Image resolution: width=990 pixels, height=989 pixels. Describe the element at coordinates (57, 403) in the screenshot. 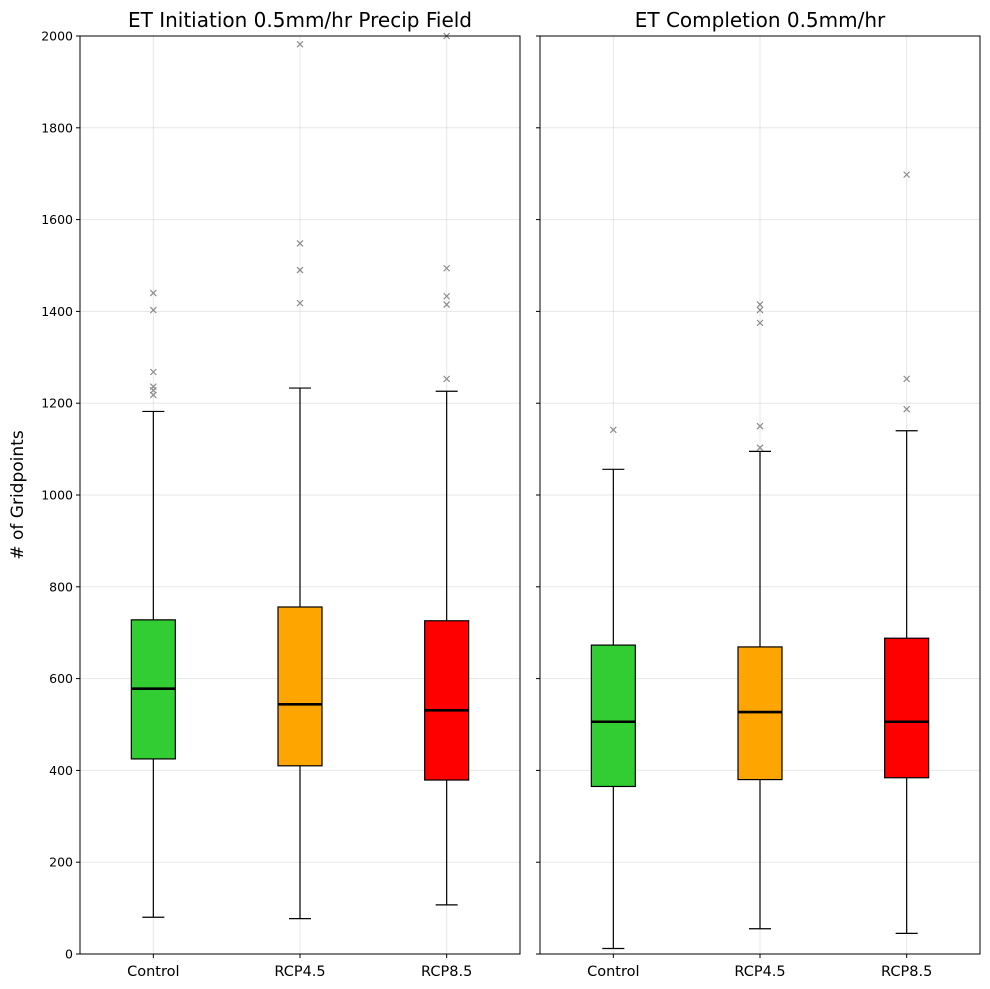

I see `y-tick-label: 1200` at that location.